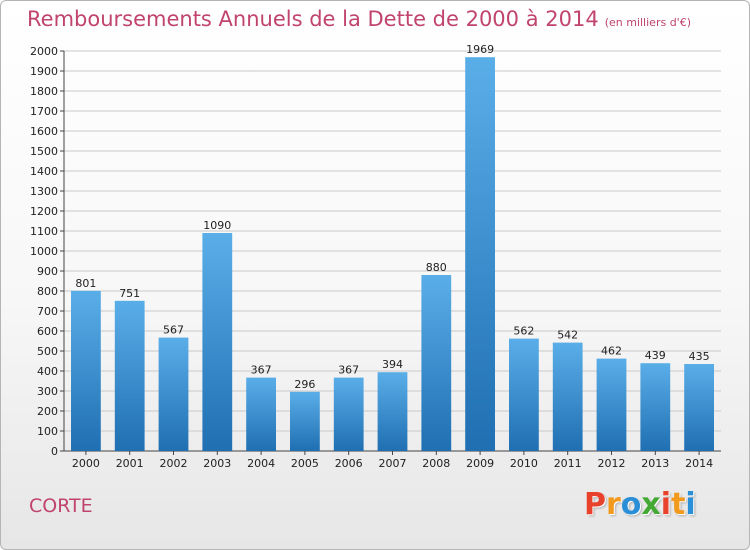 This screenshot has width=750, height=550. I want to click on y-tick-label: 1900, so click(44, 71).